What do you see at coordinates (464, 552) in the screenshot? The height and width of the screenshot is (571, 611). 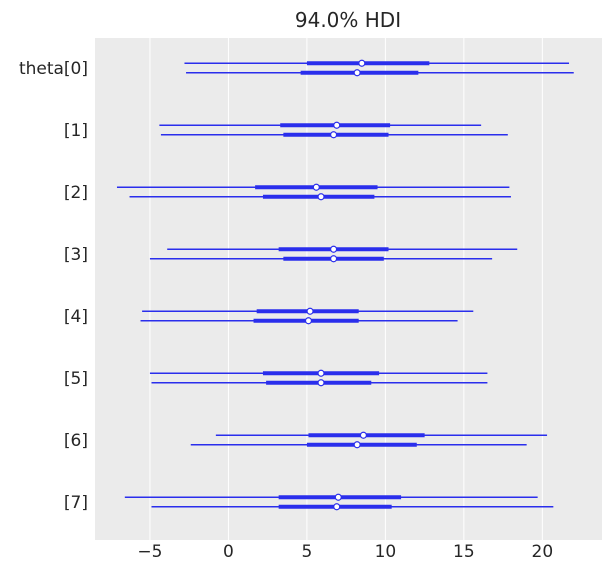 I see `x-tick-label: 15` at bounding box center [464, 552].